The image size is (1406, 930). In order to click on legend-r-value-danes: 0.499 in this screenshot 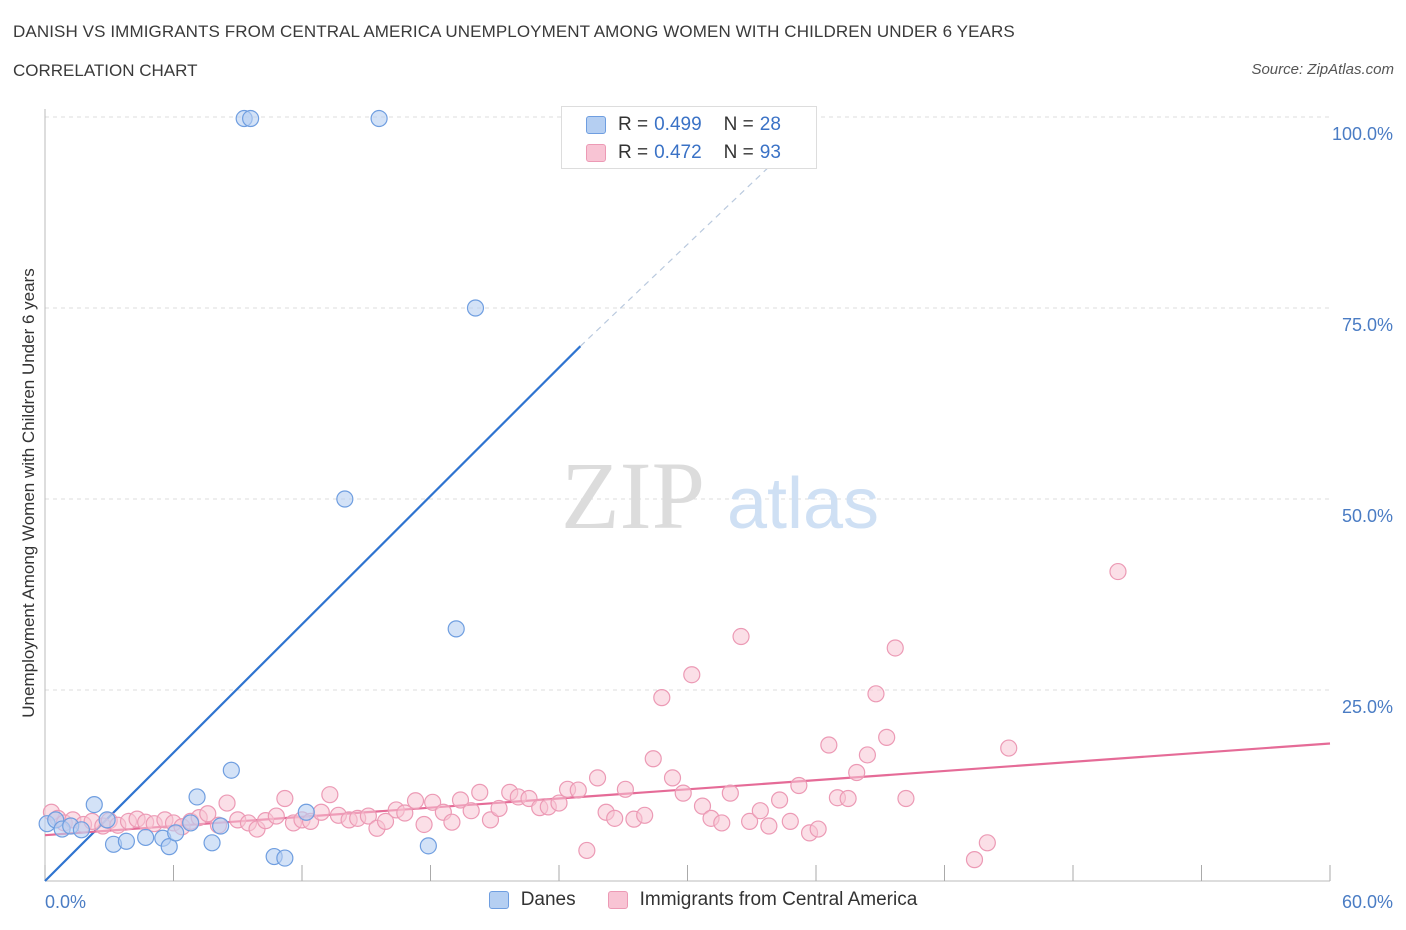, I will do `click(678, 124)`.